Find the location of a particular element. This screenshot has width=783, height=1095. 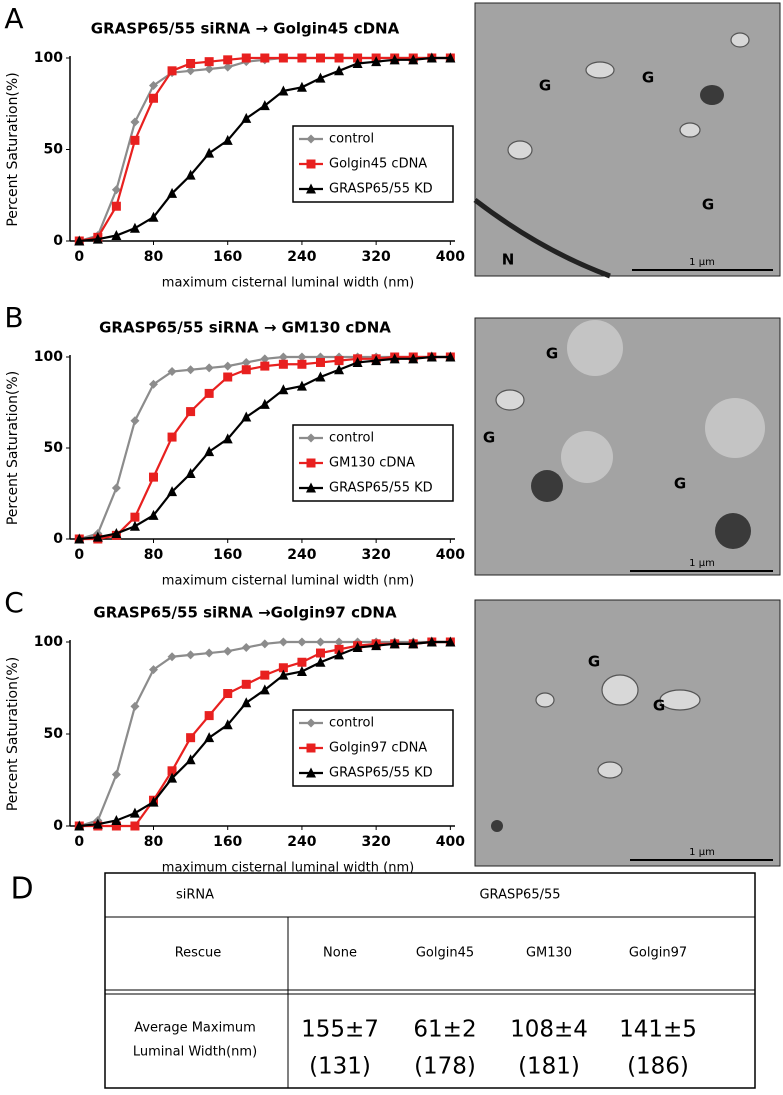

table-cell: siRNA is located at coordinates (195, 895).